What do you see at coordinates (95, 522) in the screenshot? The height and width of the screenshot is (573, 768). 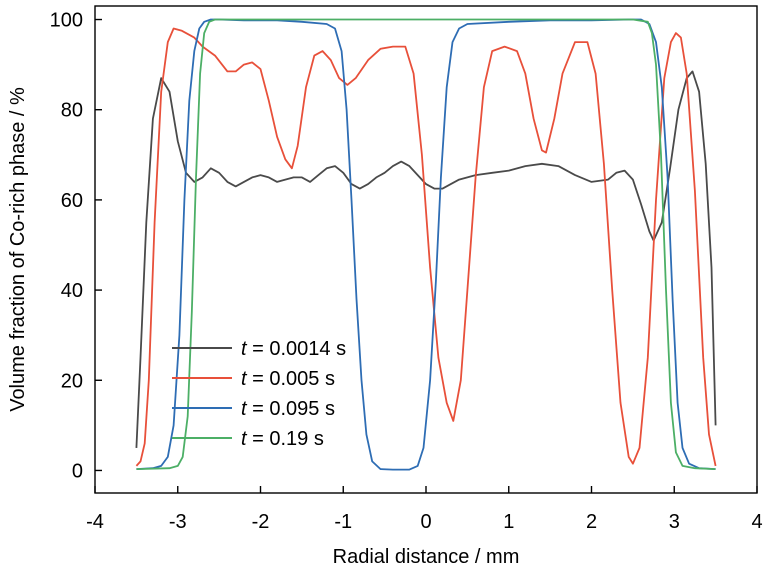 I see `x-tick-label: -4` at bounding box center [95, 522].